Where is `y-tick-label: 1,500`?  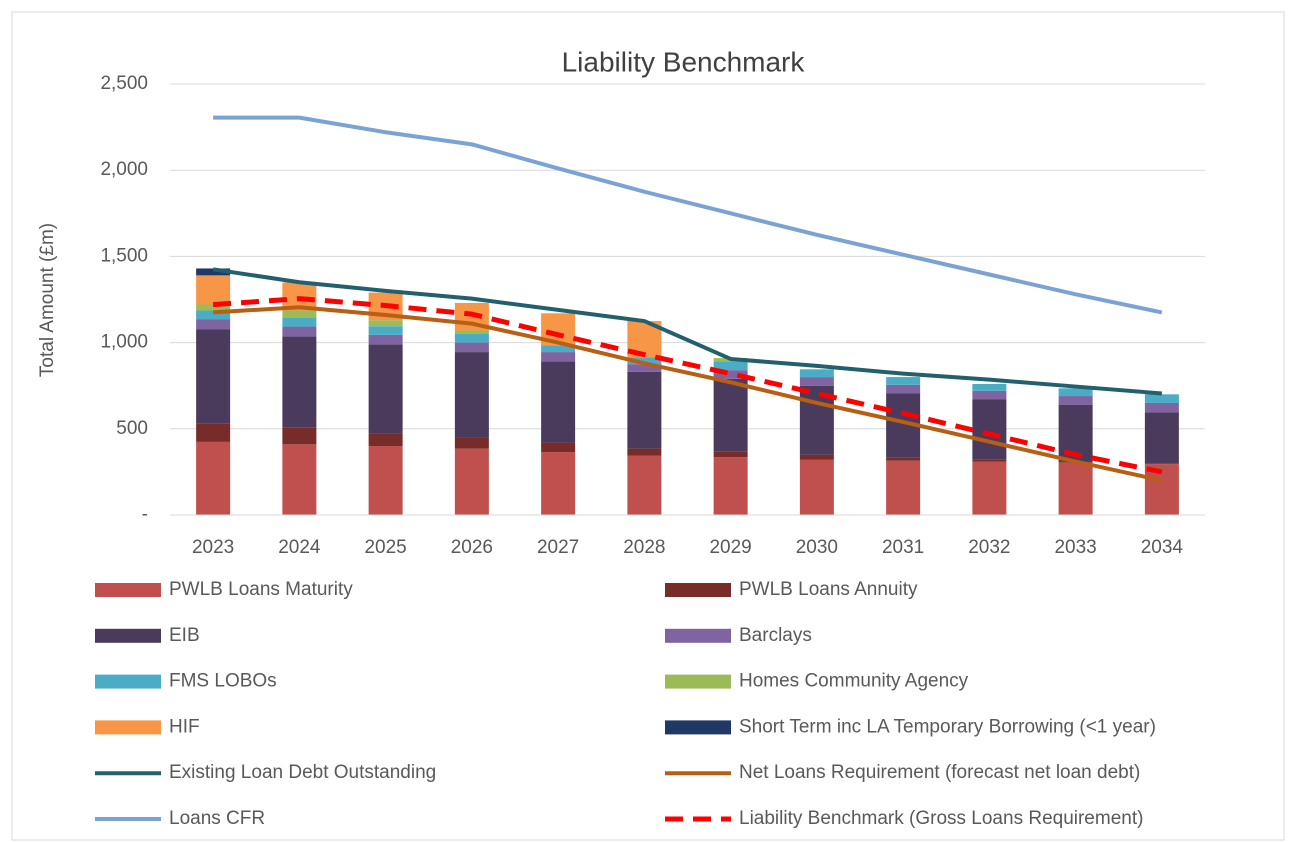 y-tick-label: 1,500 is located at coordinates (124, 255).